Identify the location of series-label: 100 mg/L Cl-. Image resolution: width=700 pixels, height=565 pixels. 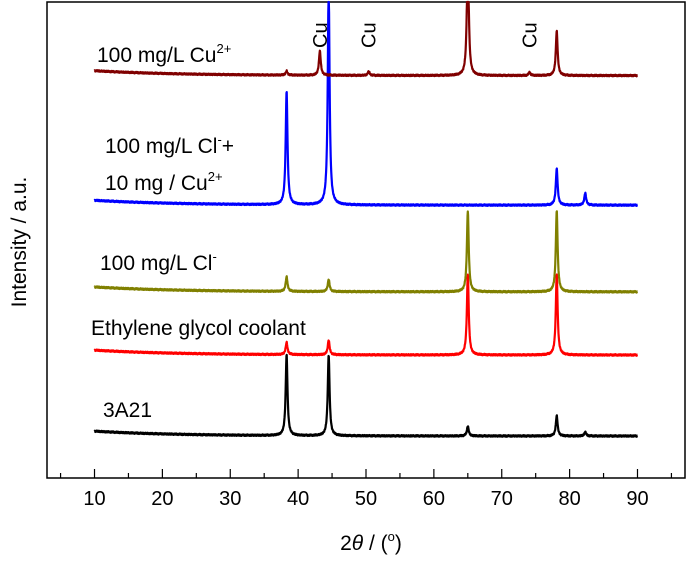
(158, 262).